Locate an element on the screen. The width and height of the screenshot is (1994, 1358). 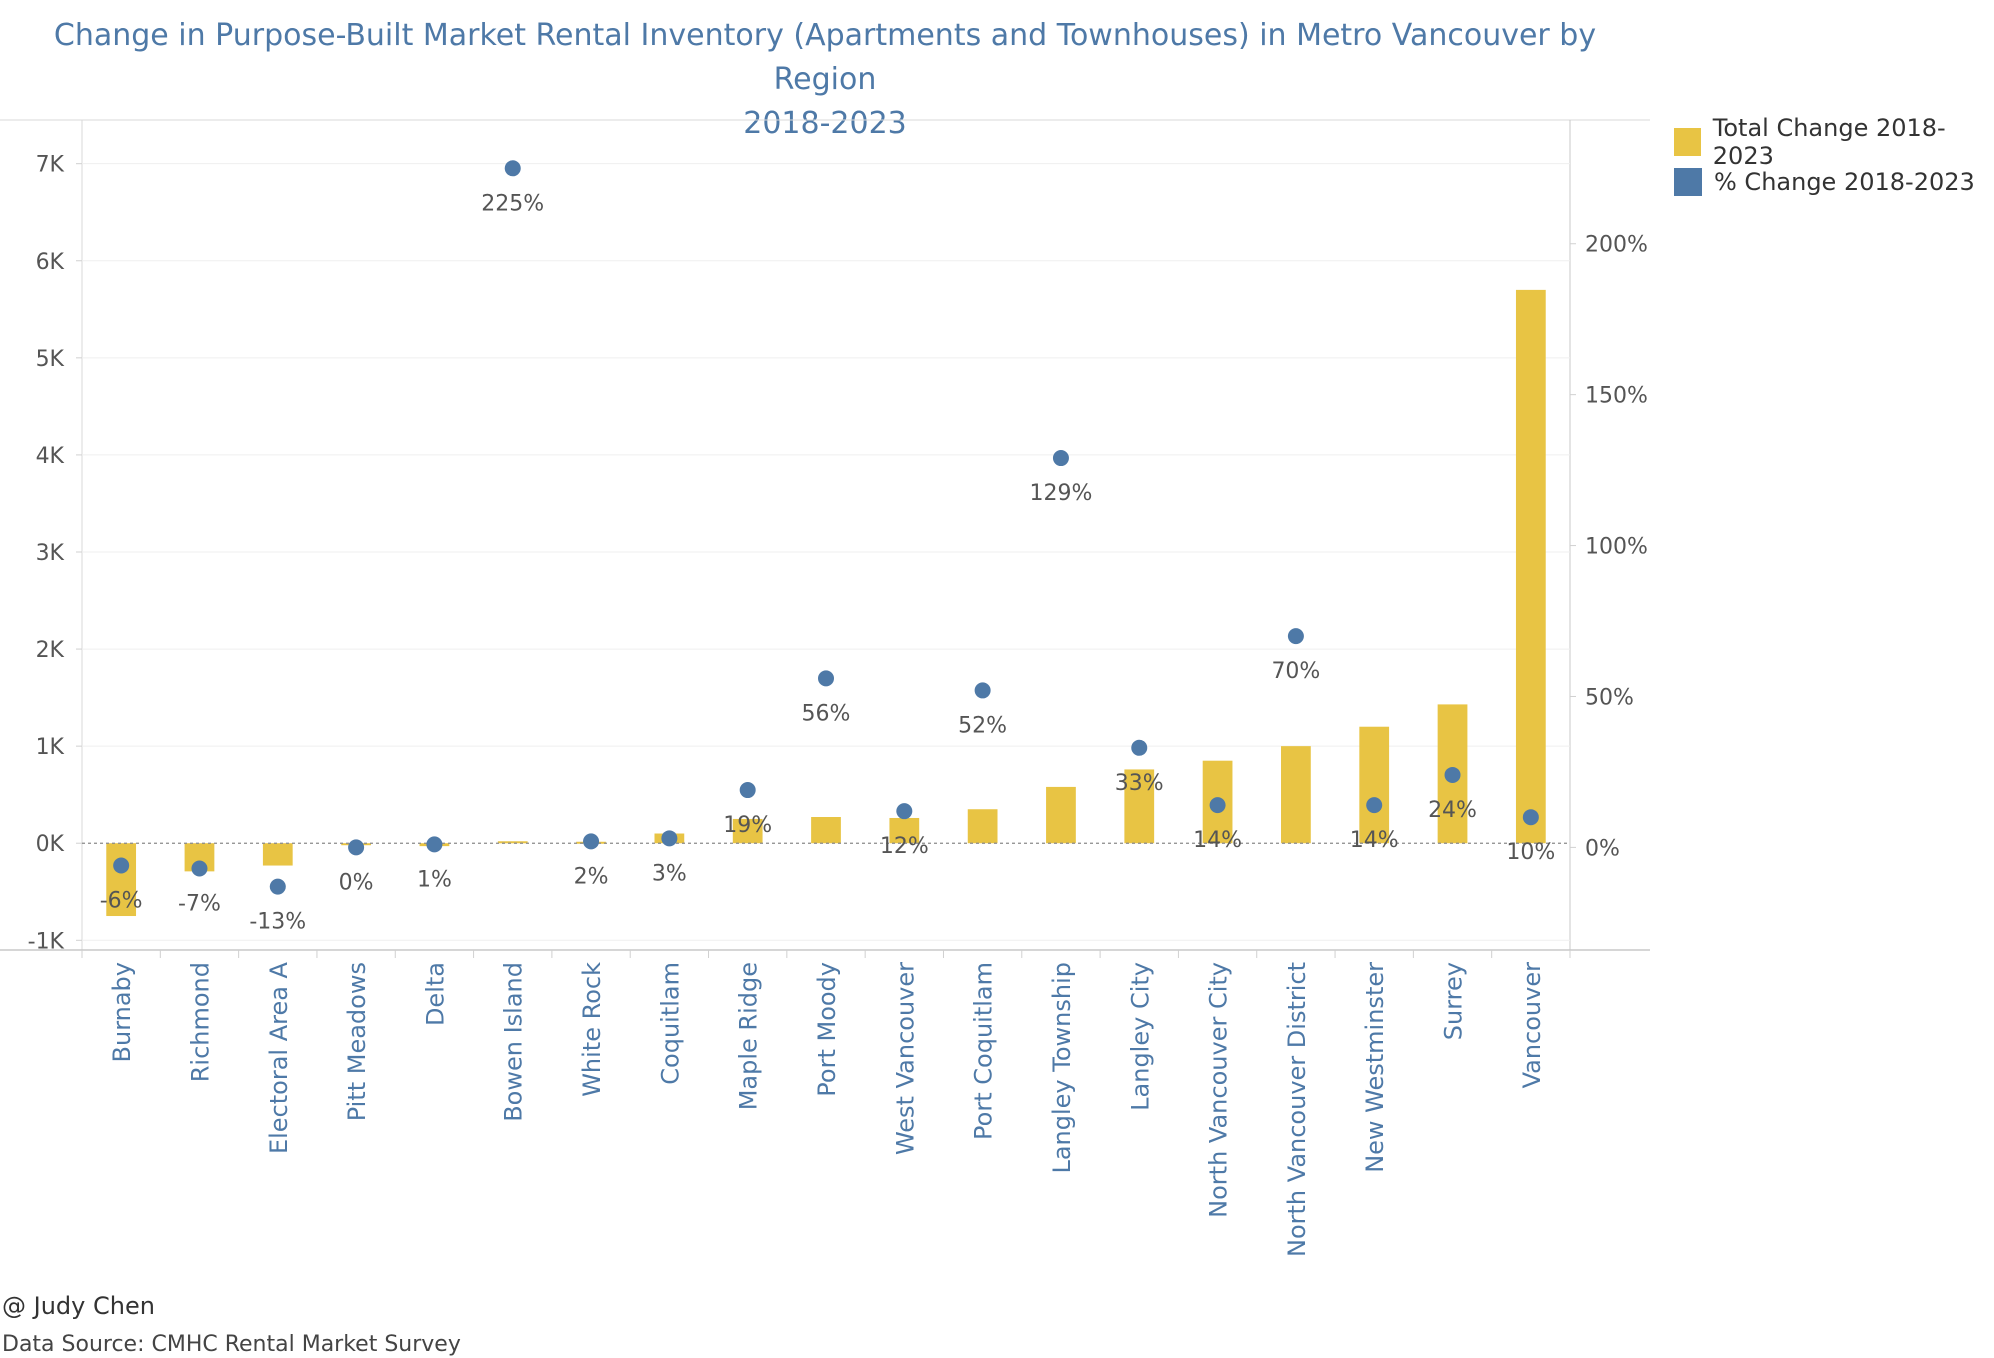
legend-swatch-total-change is located at coordinates (1687, 142).